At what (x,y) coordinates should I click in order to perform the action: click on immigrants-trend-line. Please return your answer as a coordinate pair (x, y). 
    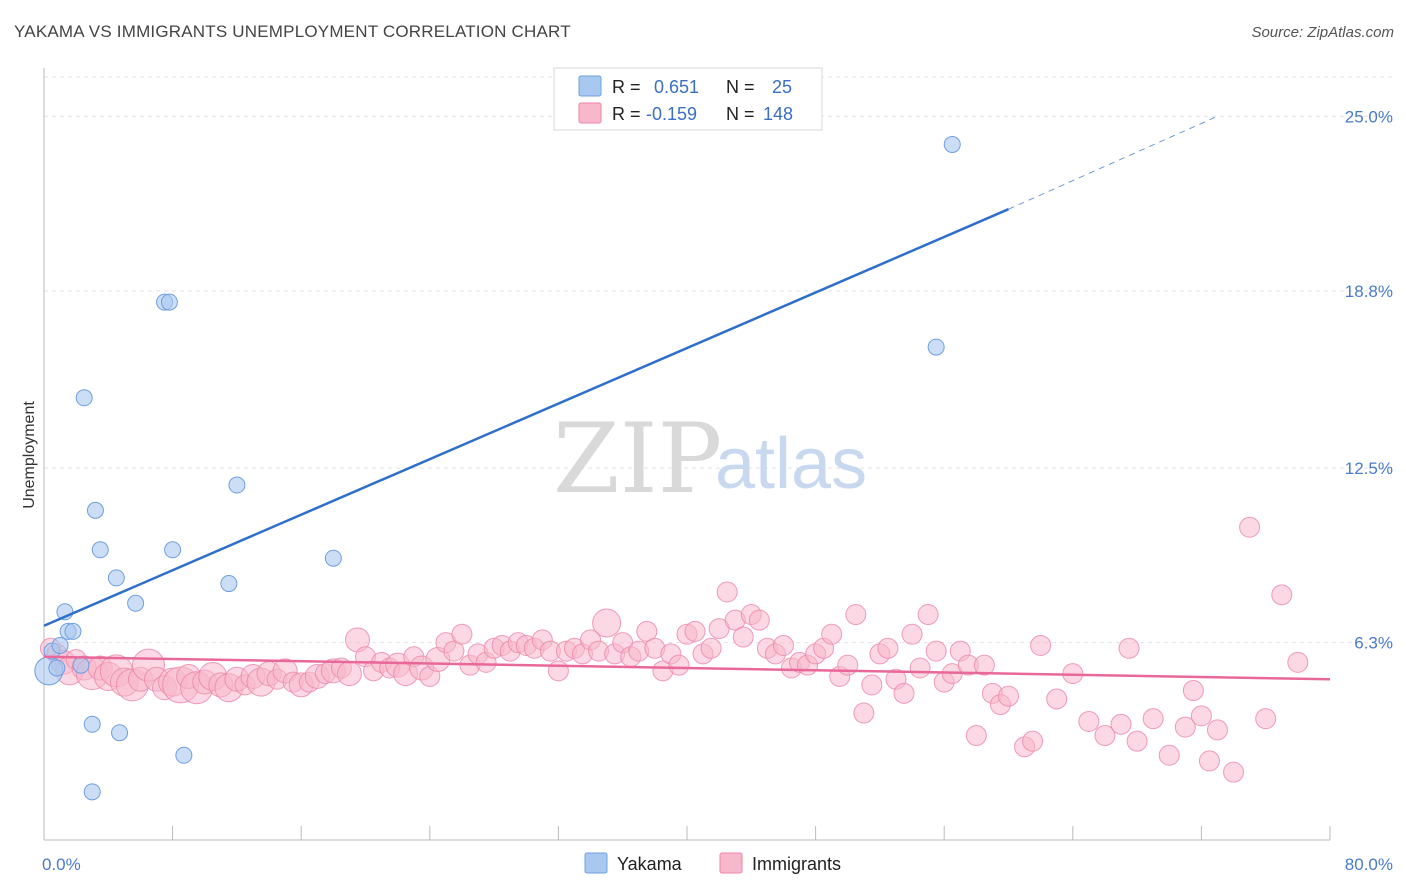
    Looking at the image, I should click on (687, 668).